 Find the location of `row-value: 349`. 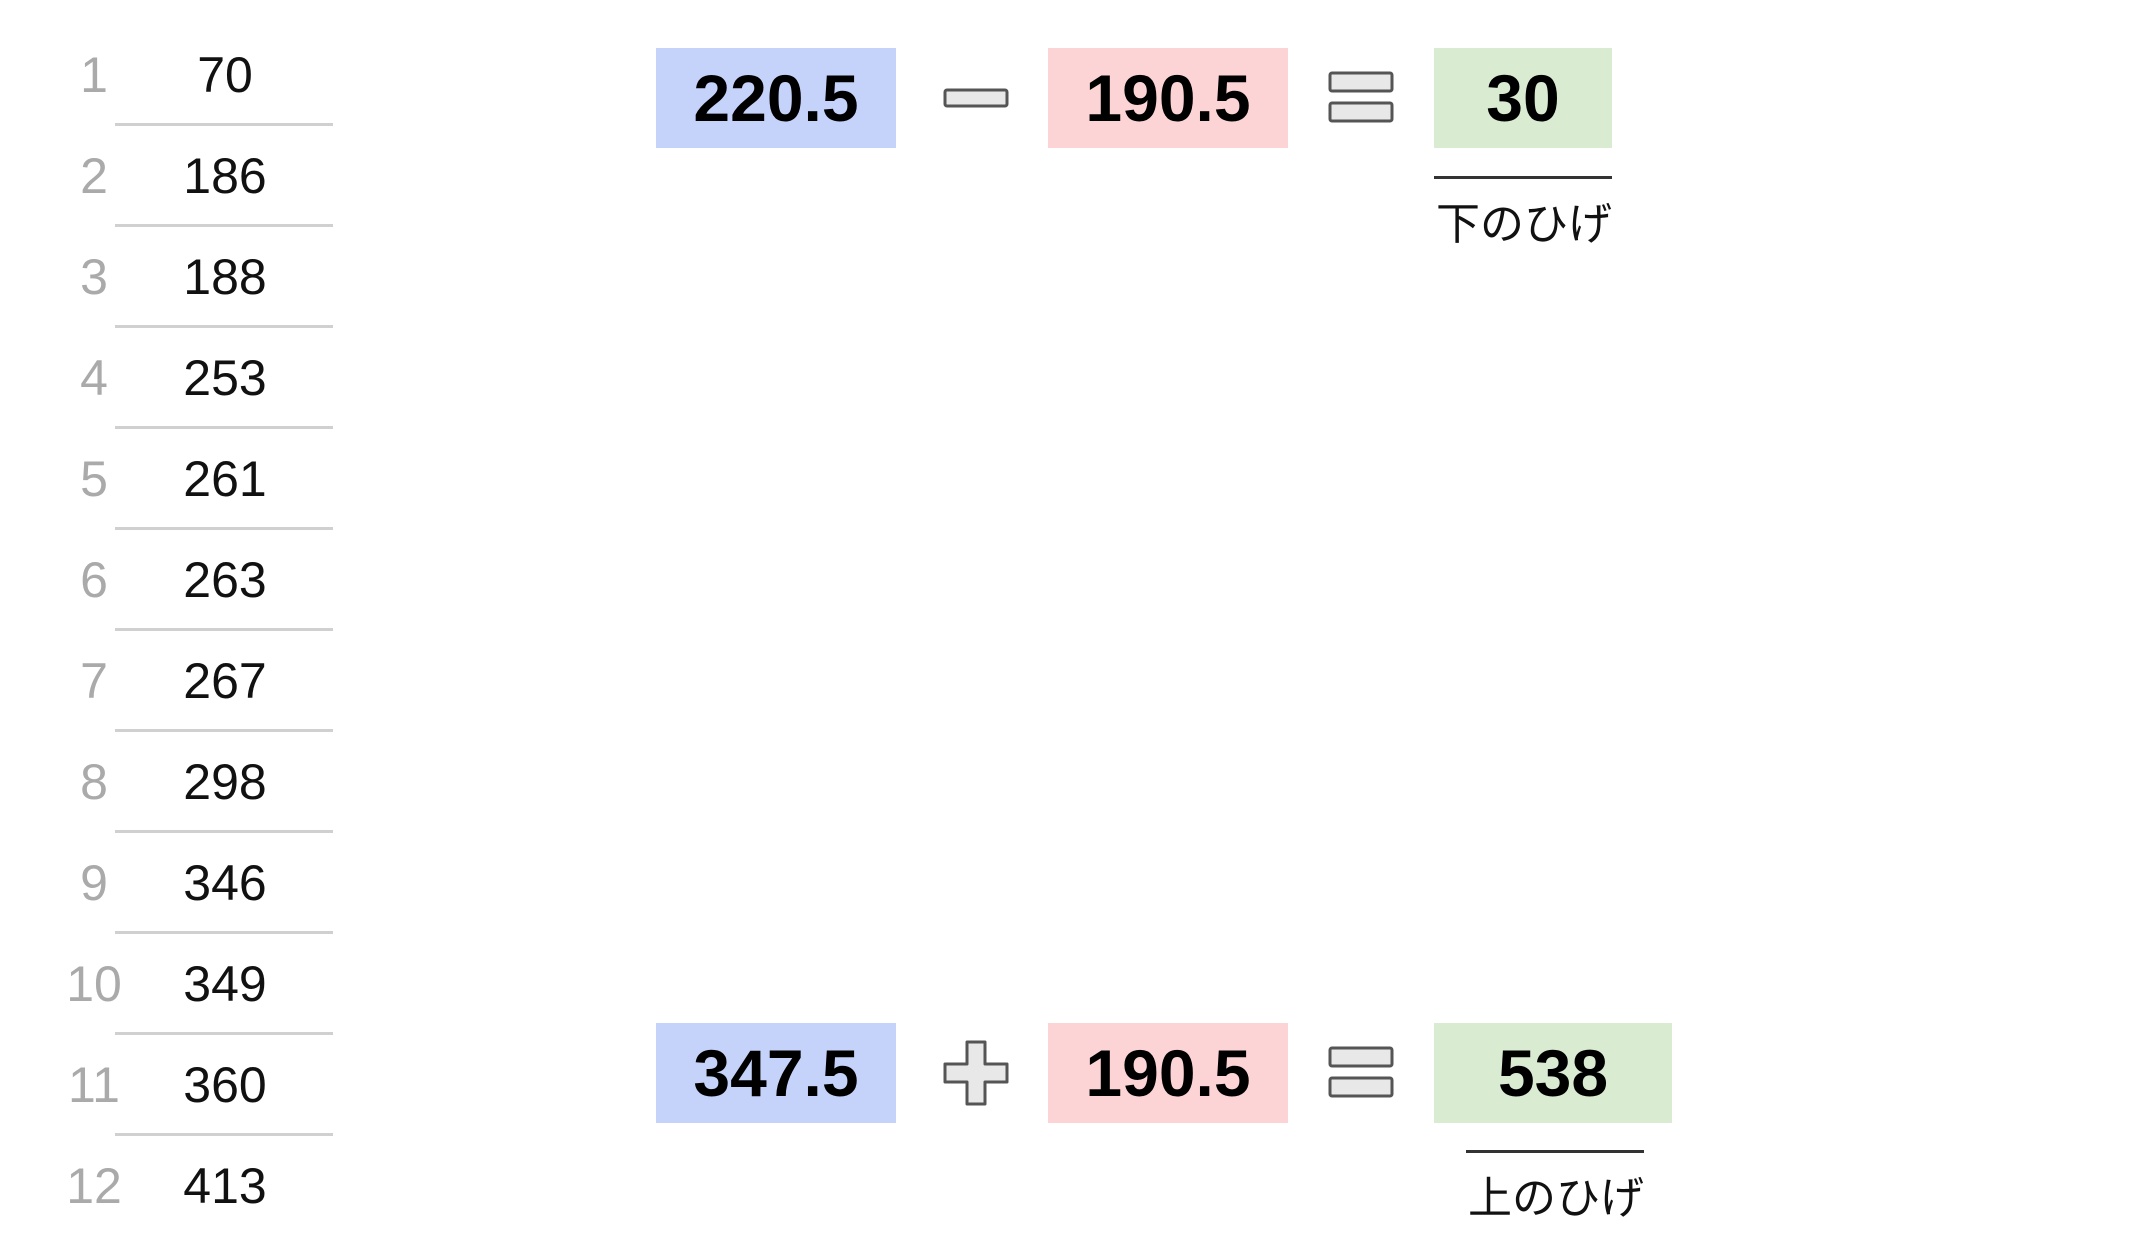

row-value: 349 is located at coordinates (225, 984).